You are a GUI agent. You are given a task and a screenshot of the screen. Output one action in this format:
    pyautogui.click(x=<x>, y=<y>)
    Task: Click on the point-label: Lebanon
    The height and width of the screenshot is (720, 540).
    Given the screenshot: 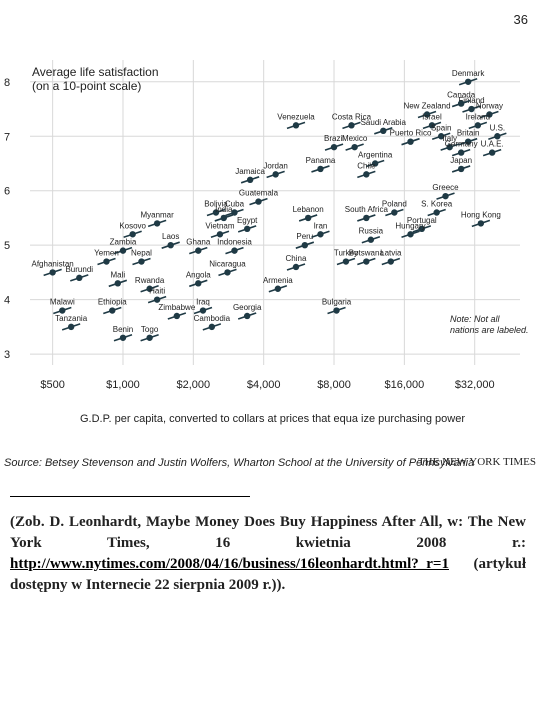 What is the action you would take?
    pyautogui.click(x=308, y=209)
    